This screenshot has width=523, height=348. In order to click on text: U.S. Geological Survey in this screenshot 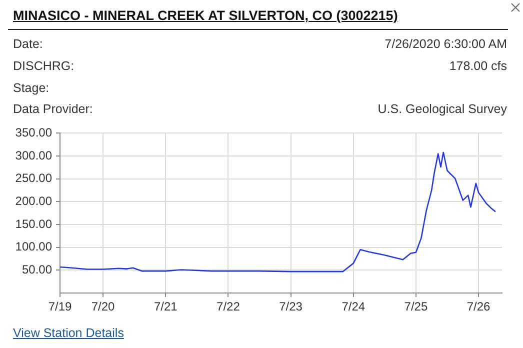, I will do `click(442, 109)`.